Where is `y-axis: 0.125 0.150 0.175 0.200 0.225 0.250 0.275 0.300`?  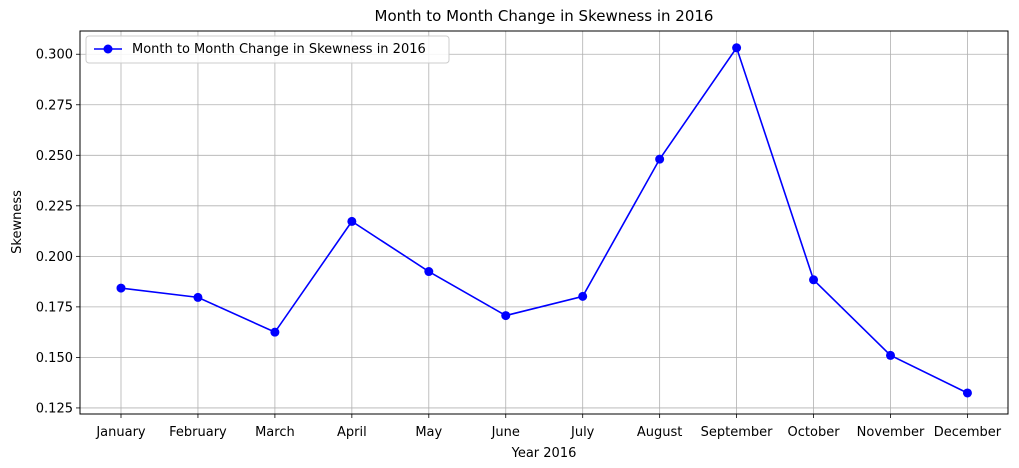 y-axis: 0.125 0.150 0.175 0.200 0.225 0.250 0.275 0.300 is located at coordinates (58, 232).